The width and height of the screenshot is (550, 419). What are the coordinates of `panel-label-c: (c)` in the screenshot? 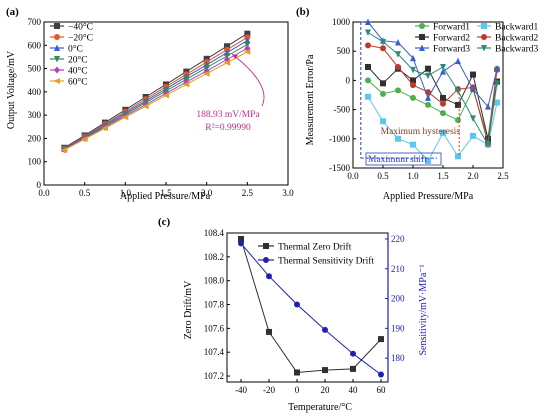 It's located at (164, 222).